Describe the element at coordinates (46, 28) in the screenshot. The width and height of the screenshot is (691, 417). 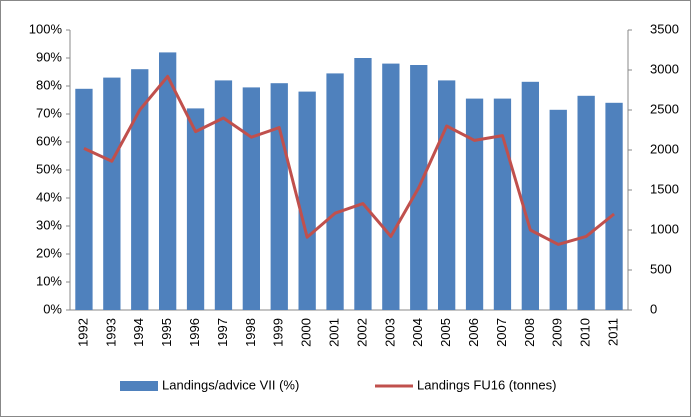
I see `y-tick-label: 100%` at that location.